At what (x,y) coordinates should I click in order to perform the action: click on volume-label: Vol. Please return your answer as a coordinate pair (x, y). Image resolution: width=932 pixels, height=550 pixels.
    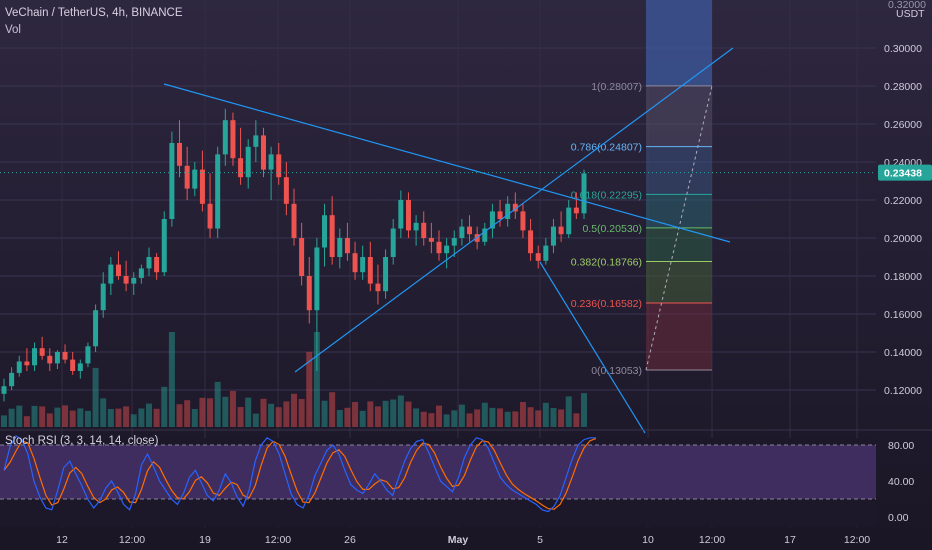
    Looking at the image, I should click on (13, 30).